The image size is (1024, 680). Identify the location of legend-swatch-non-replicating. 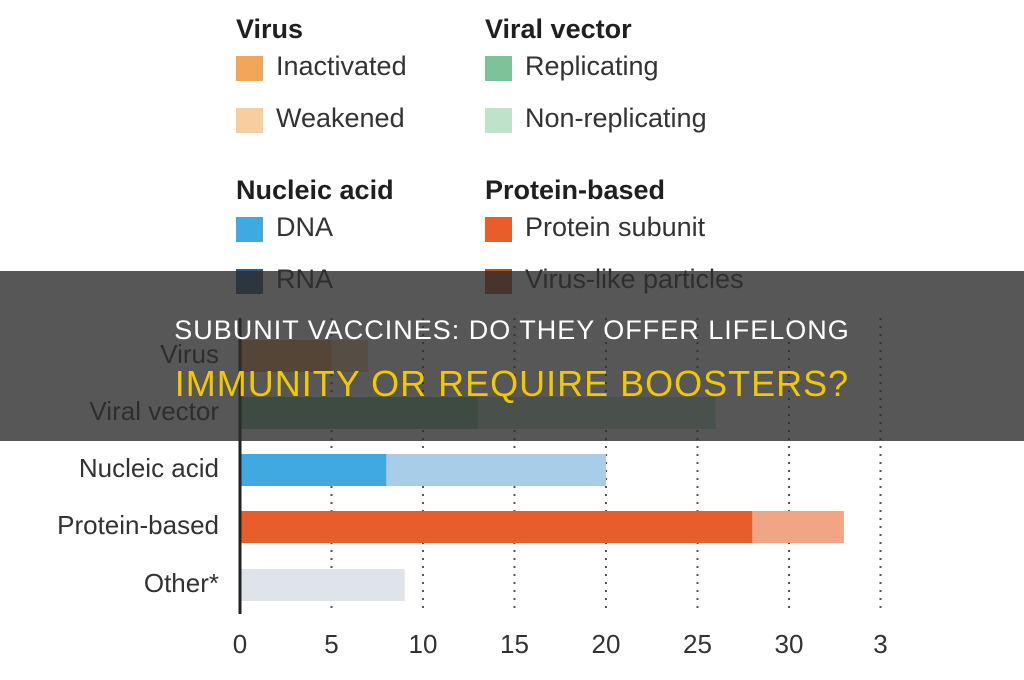
(498, 120).